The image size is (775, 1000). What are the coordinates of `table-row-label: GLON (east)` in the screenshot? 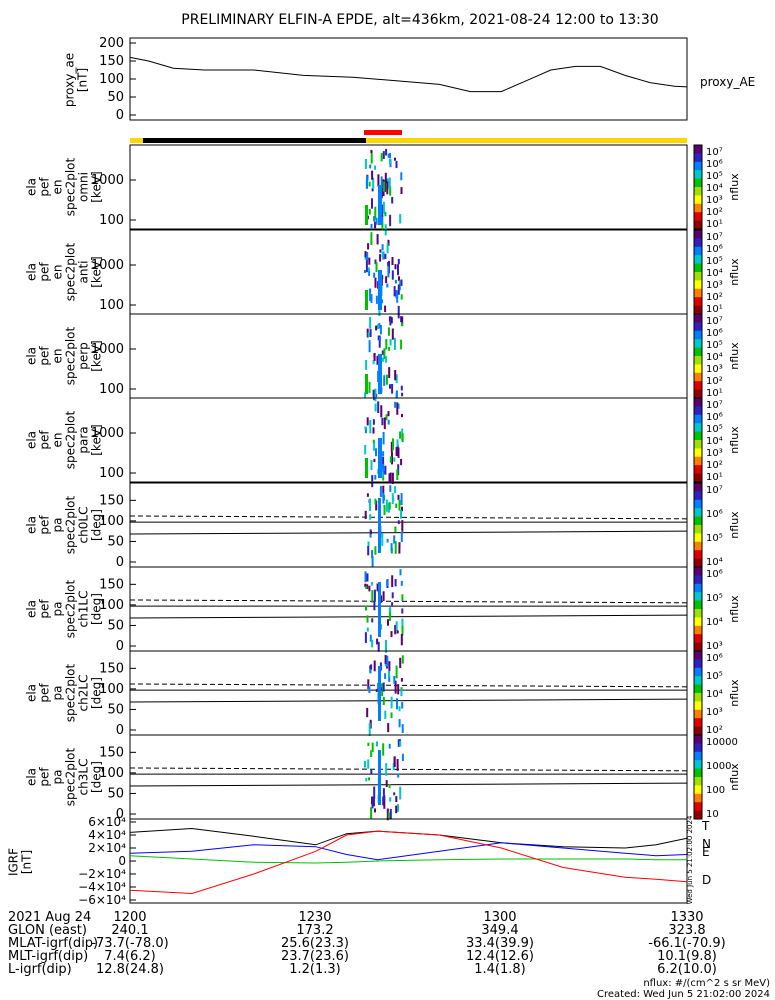 It's located at (47, 930).